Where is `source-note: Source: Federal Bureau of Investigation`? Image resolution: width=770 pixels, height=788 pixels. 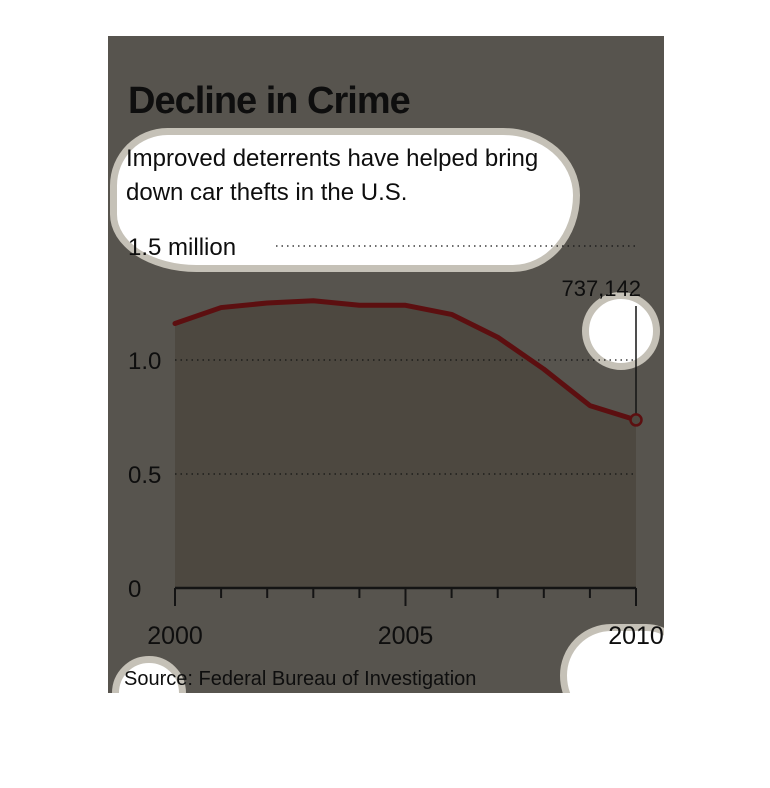
source-note: Source: Federal Bureau of Investigation is located at coordinates (300, 679).